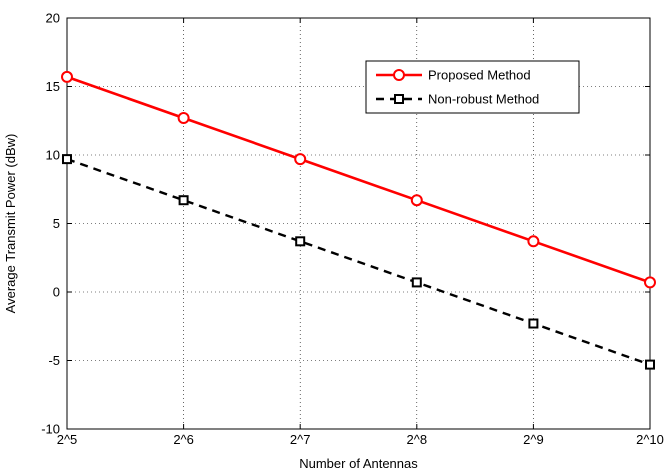 Image resolution: width=665 pixels, height=473 pixels. Describe the element at coordinates (650, 439) in the screenshot. I see `x-tick-label: 2^10` at that location.